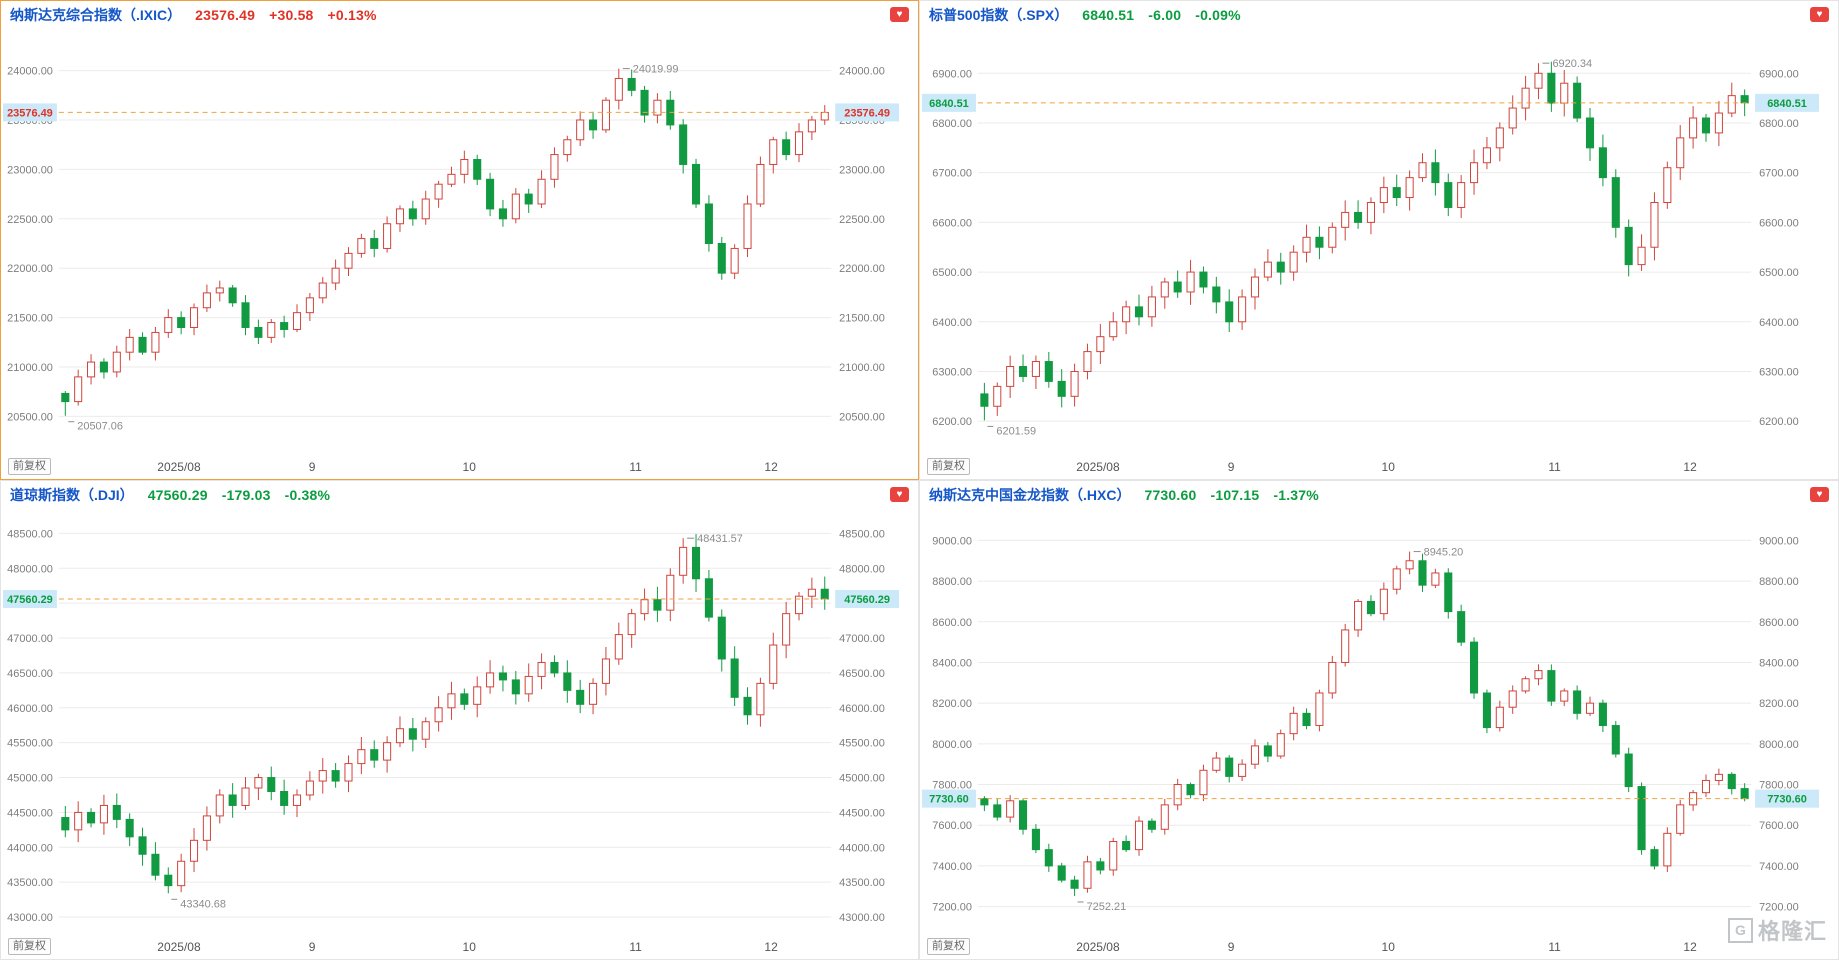 This screenshot has height=960, width=1839. What do you see at coordinates (246, 494) in the screenshot?
I see `index-change: -179.03` at bounding box center [246, 494].